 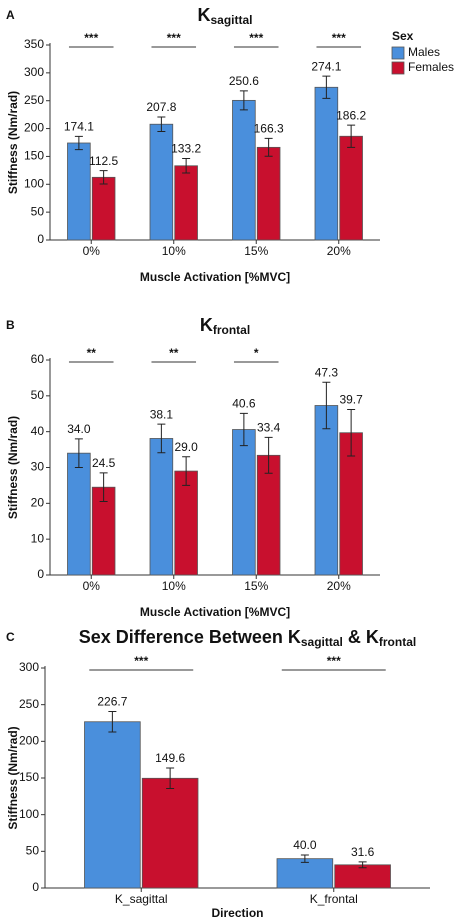 What do you see at coordinates (162, 414) in the screenshot?
I see `value-label: 38.1` at bounding box center [162, 414].